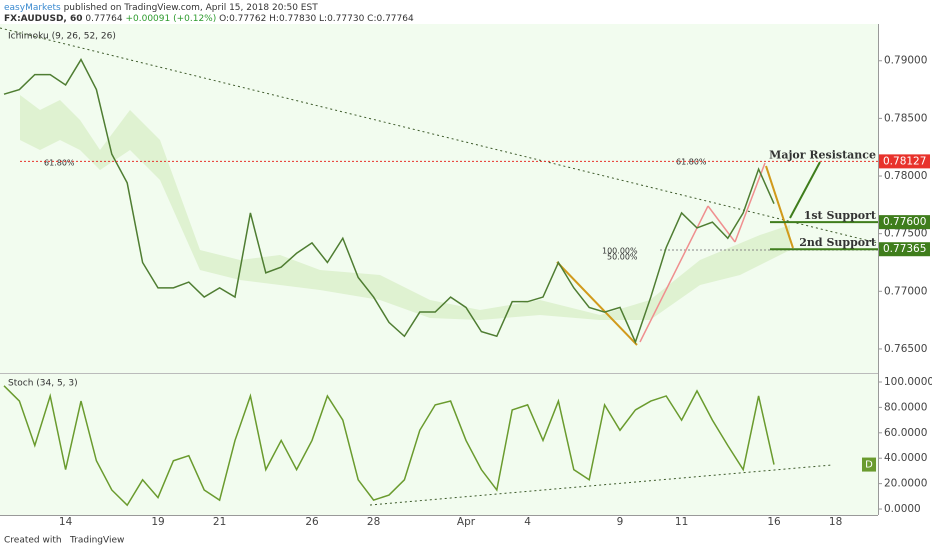 The image size is (932, 550). I want to click on x-tick-label: 19, so click(157, 522).